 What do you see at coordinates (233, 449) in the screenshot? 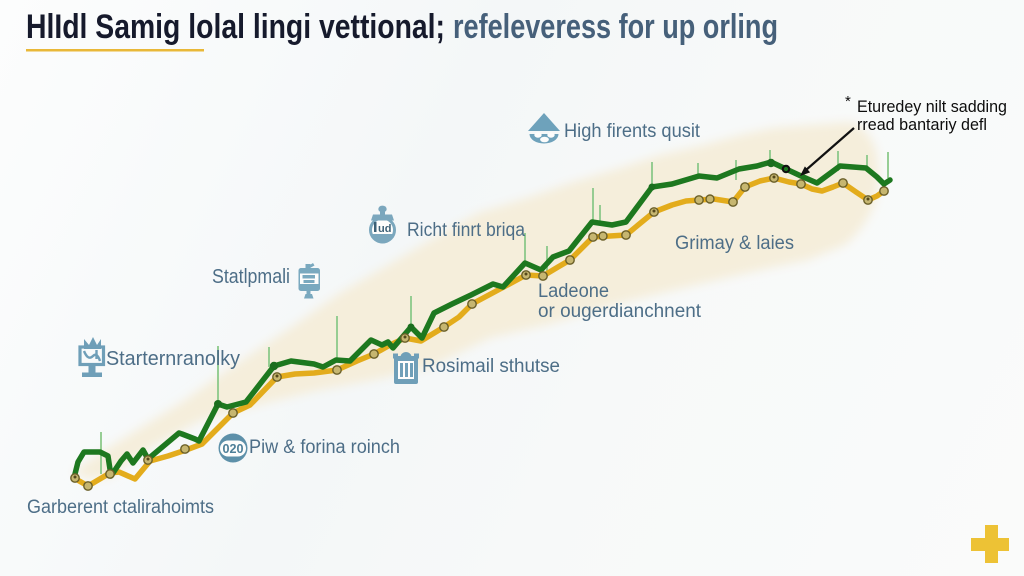
I see `svg-text: 020` at bounding box center [233, 449].